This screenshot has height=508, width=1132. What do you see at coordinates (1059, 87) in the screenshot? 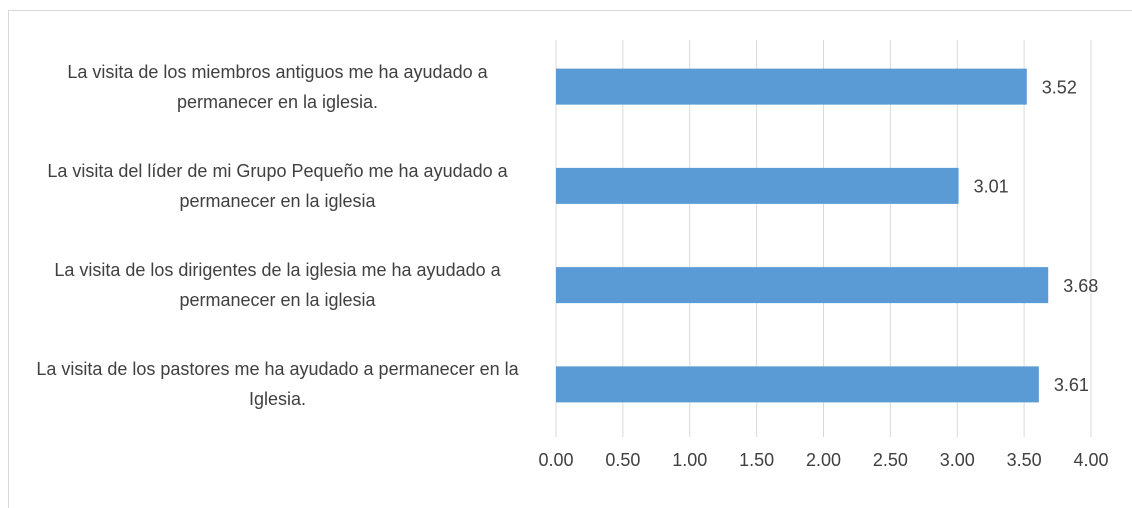
I see `data-label: 3.52` at bounding box center [1059, 87].